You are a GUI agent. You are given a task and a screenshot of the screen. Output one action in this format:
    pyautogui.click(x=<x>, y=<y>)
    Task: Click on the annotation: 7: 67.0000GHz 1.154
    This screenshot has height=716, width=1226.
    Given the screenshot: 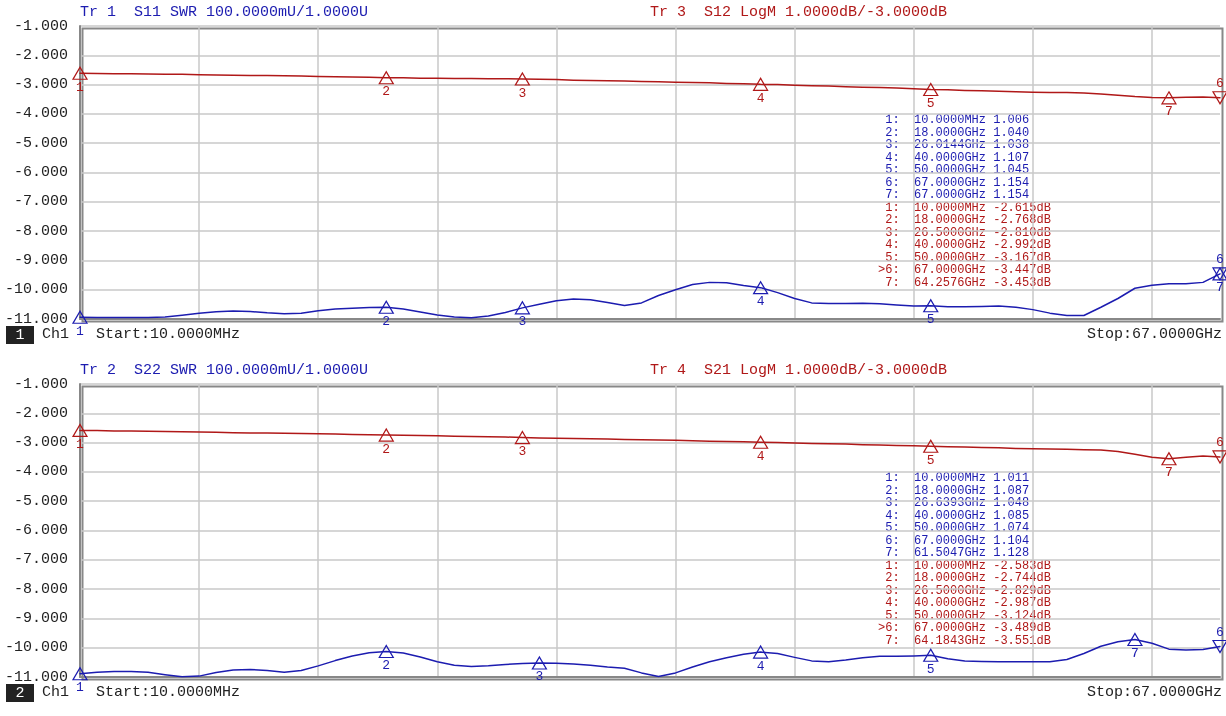 What is the action you would take?
    pyautogui.click(x=954, y=195)
    